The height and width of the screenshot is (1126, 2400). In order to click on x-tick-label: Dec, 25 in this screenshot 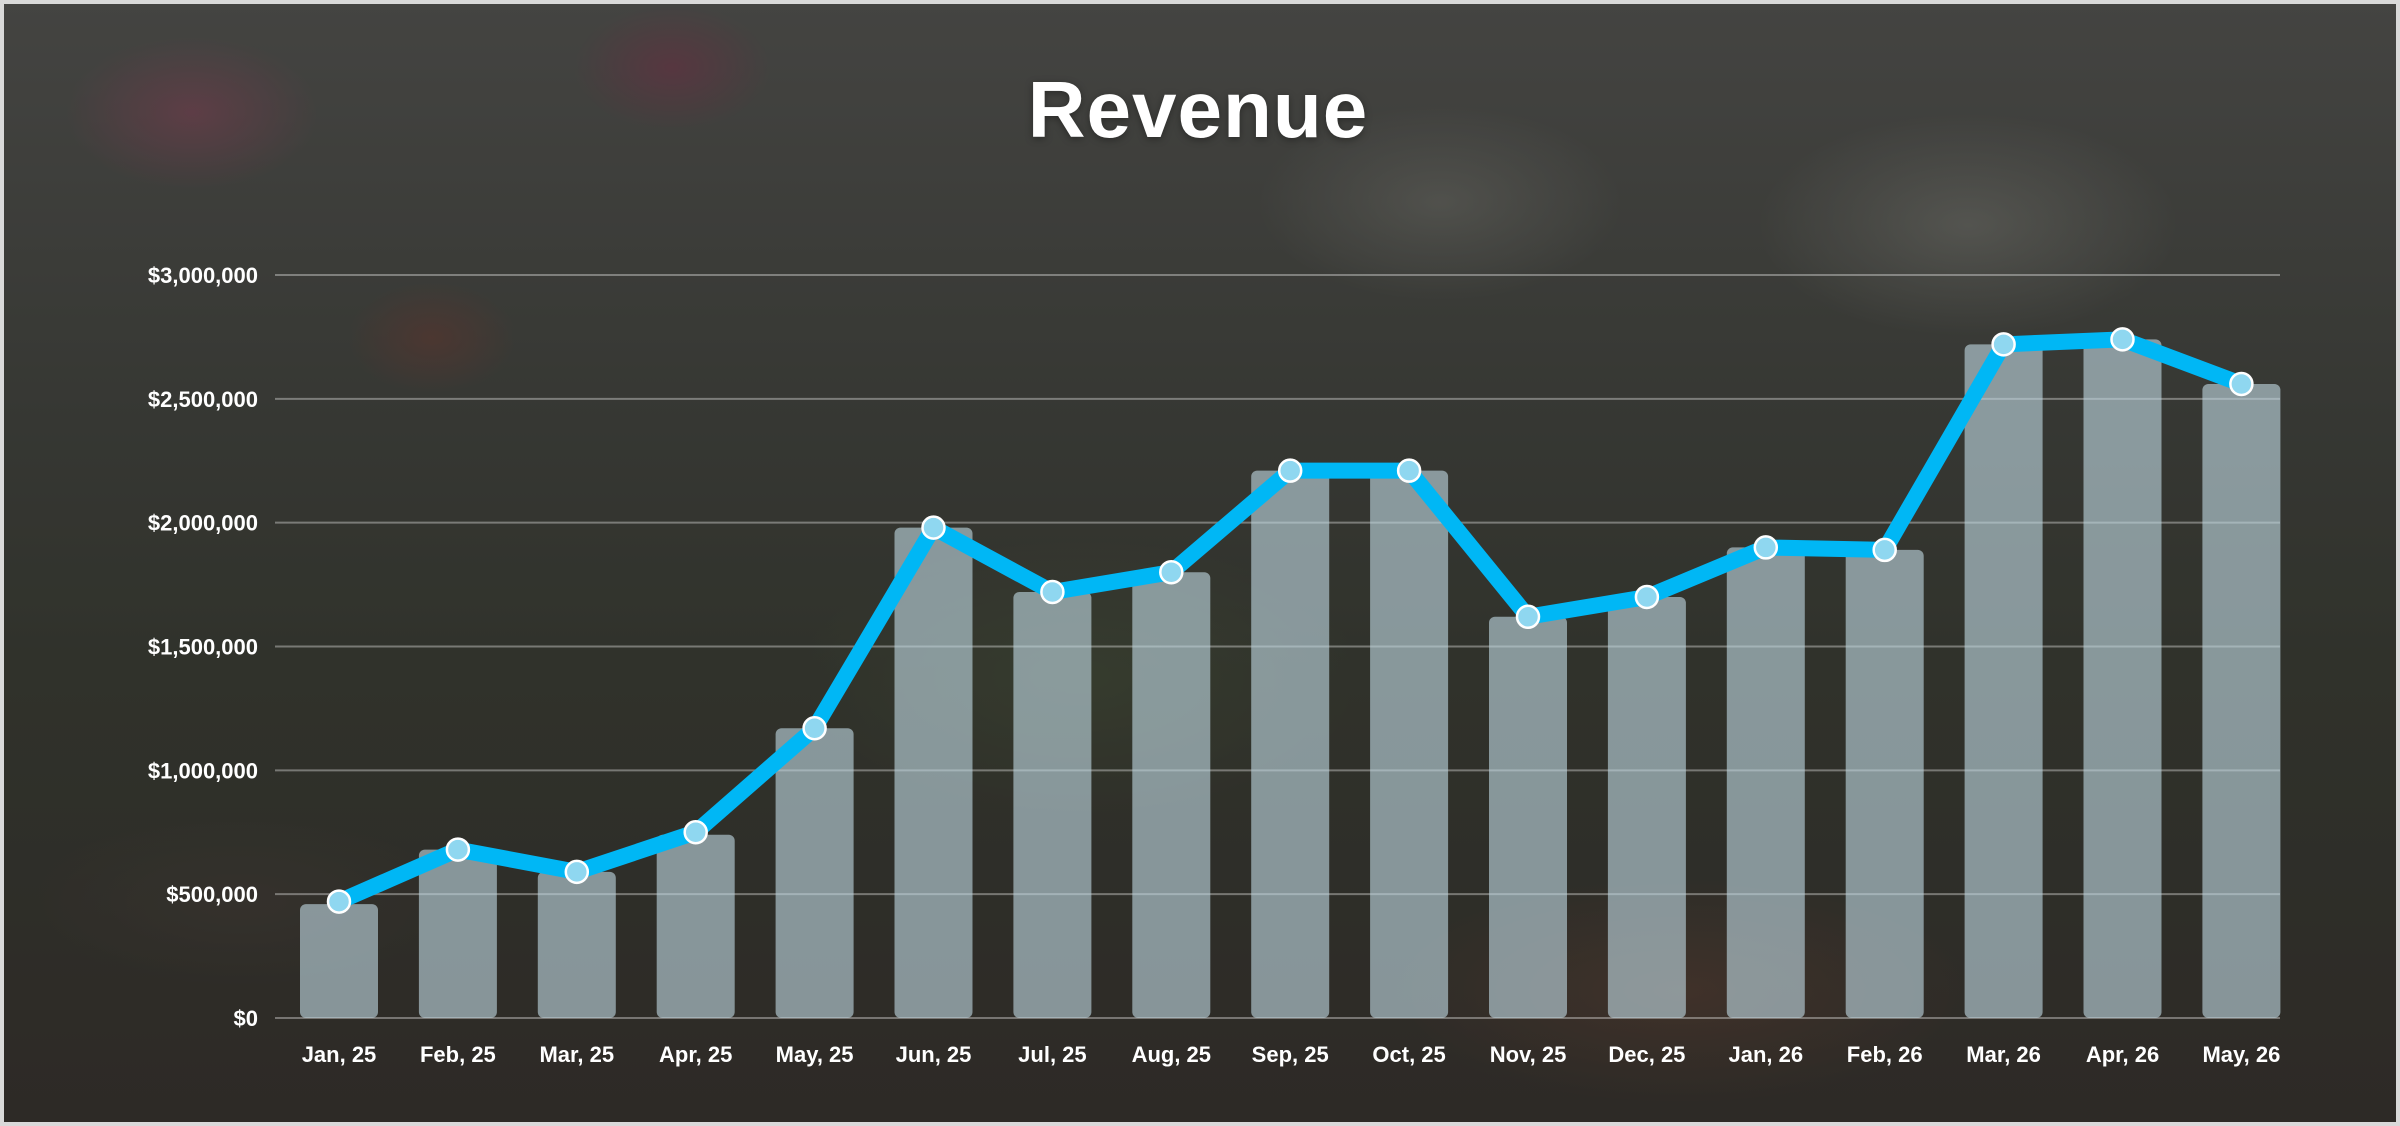, I will do `click(1646, 1054)`.